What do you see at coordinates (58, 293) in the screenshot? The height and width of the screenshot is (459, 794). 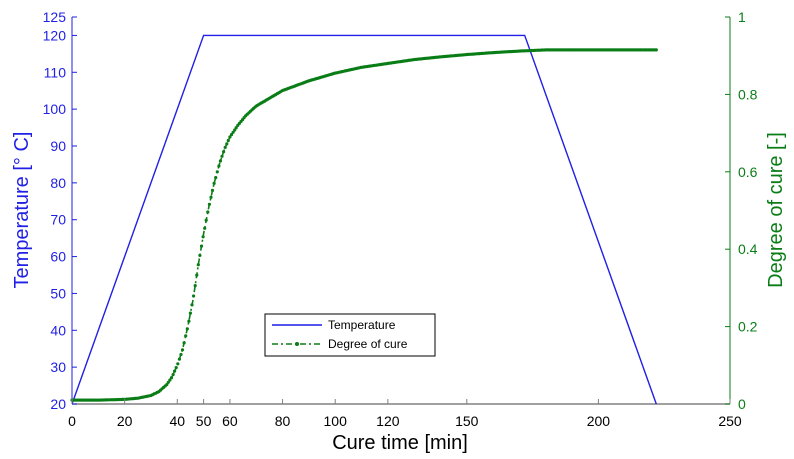 I see `left-tick-label: 50` at bounding box center [58, 293].